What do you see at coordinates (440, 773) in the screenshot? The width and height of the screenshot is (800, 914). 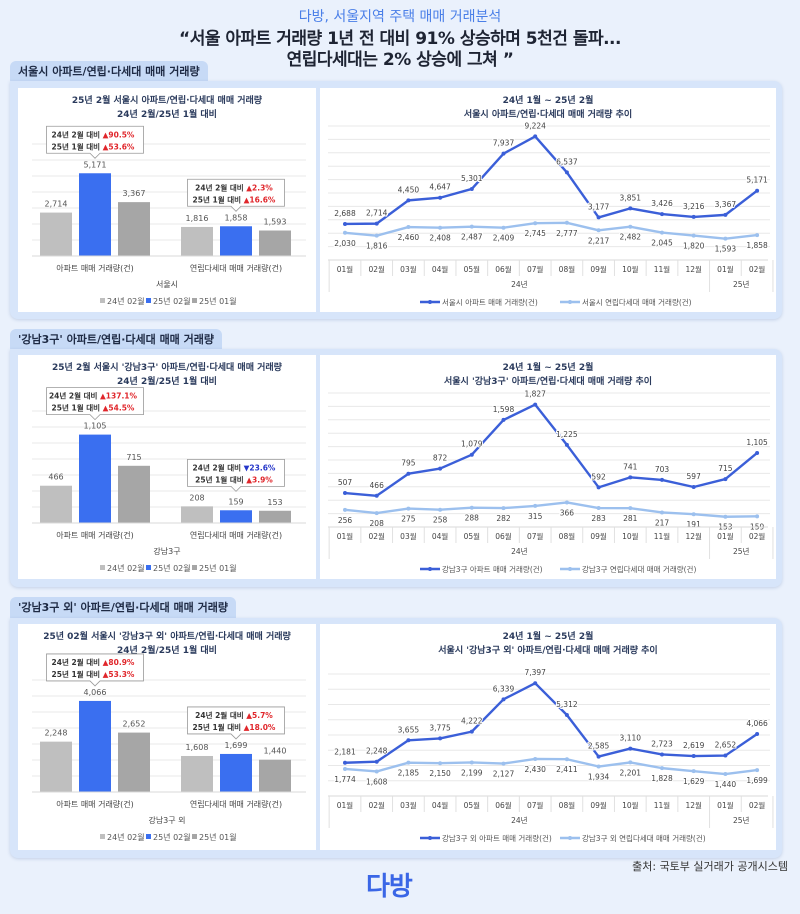 I see `data-label: 2,150` at bounding box center [440, 773].